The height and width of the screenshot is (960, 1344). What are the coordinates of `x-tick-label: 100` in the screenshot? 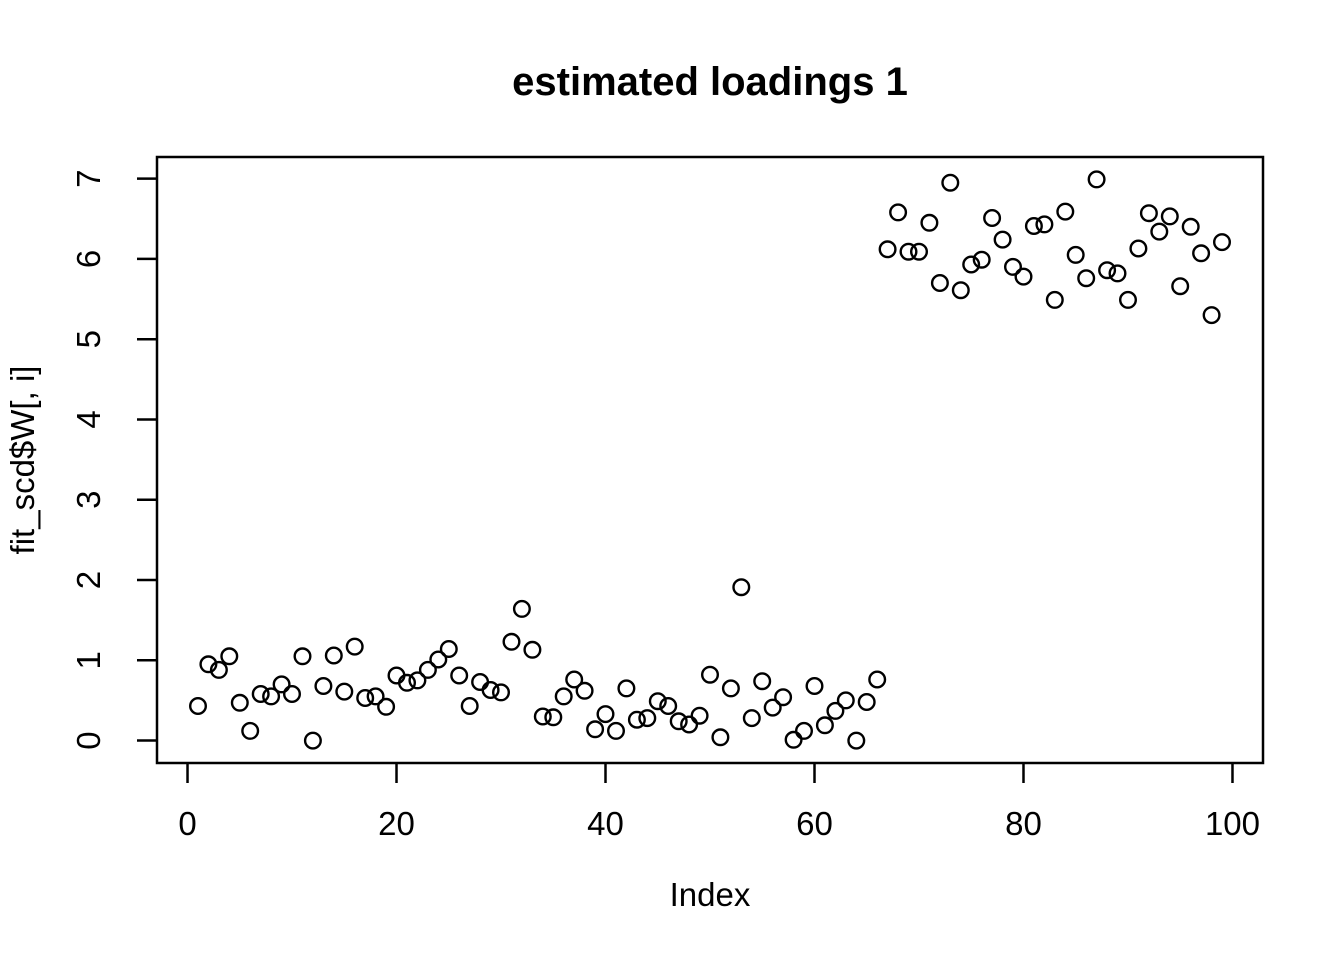 It's located at (1232, 823).